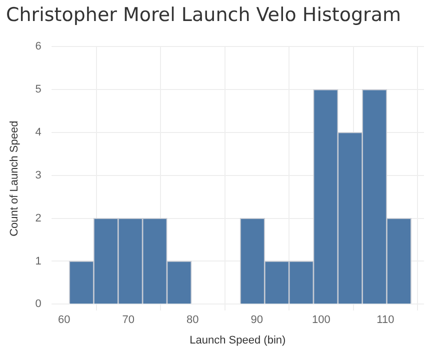  I want to click on y-tick-label: 4, so click(38, 132).